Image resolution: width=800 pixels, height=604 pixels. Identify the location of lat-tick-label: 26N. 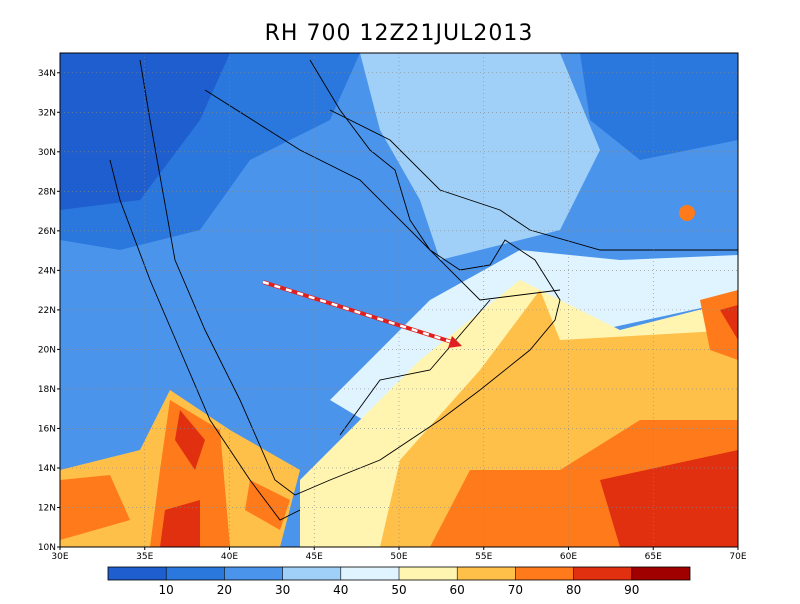
(47, 232).